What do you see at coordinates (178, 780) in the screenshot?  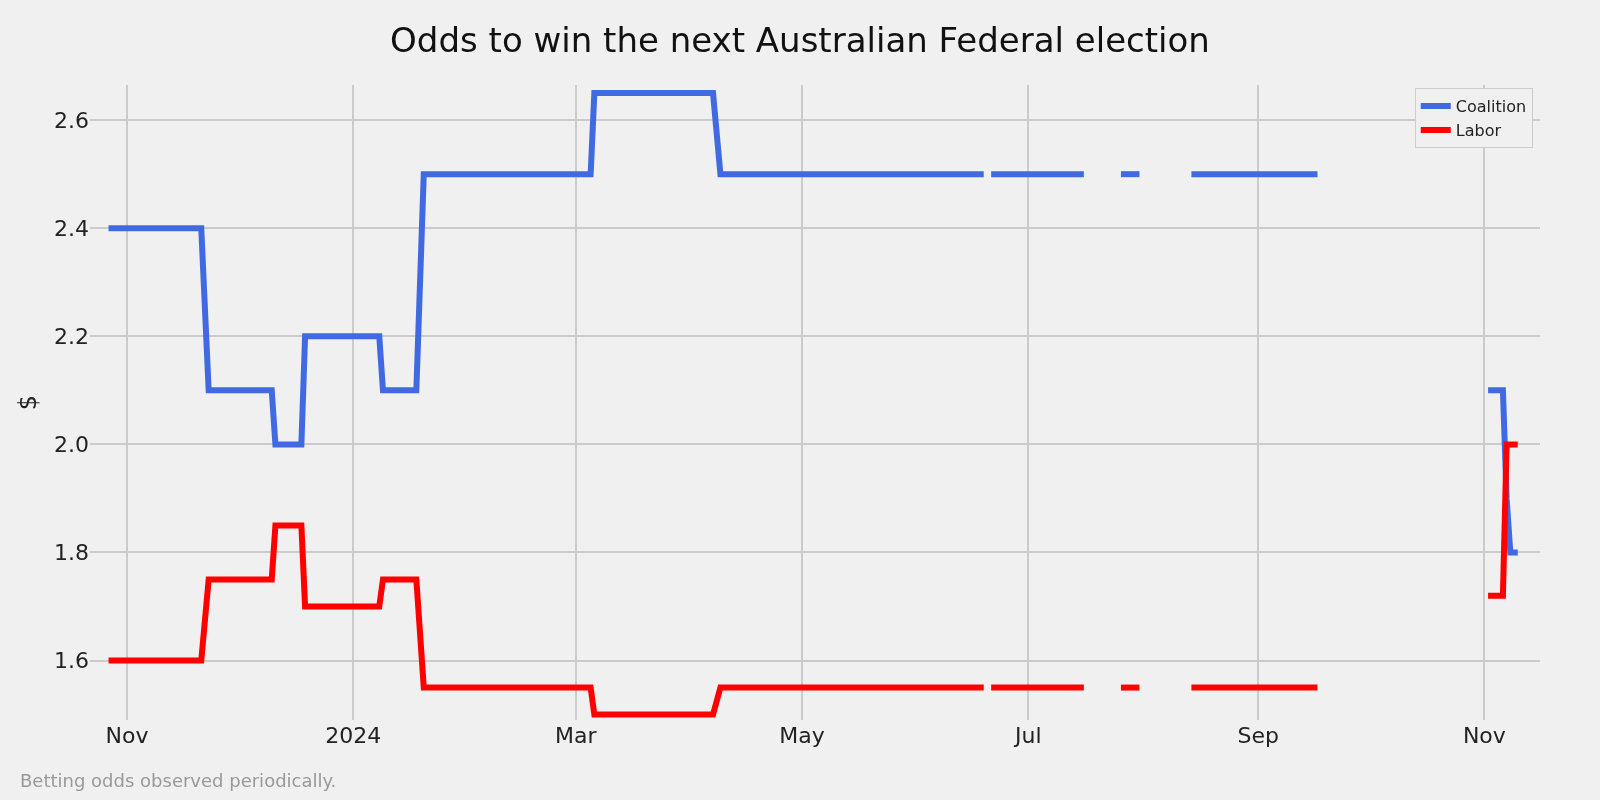 I see `text: Betting odds observed periodically.` at bounding box center [178, 780].